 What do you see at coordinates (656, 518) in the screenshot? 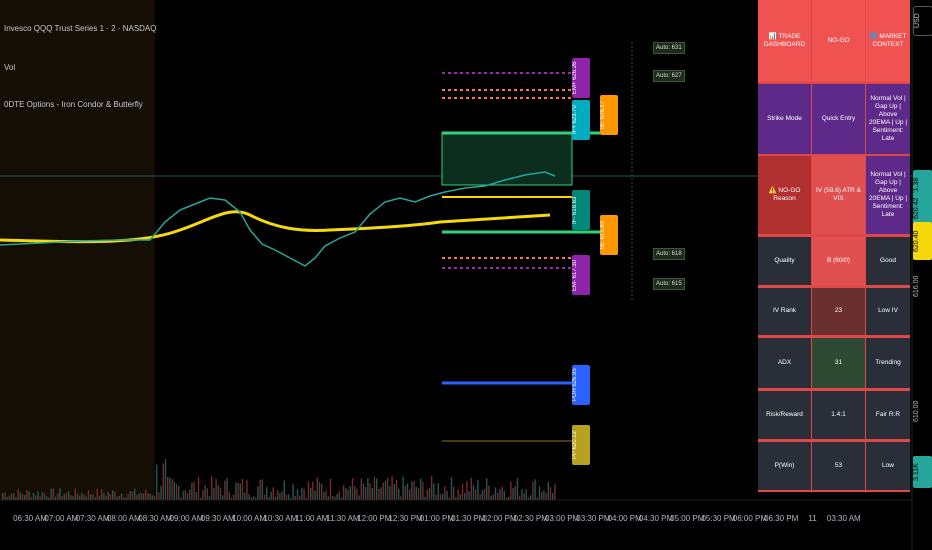
I see `time-label: 04:30 PM` at bounding box center [656, 518].